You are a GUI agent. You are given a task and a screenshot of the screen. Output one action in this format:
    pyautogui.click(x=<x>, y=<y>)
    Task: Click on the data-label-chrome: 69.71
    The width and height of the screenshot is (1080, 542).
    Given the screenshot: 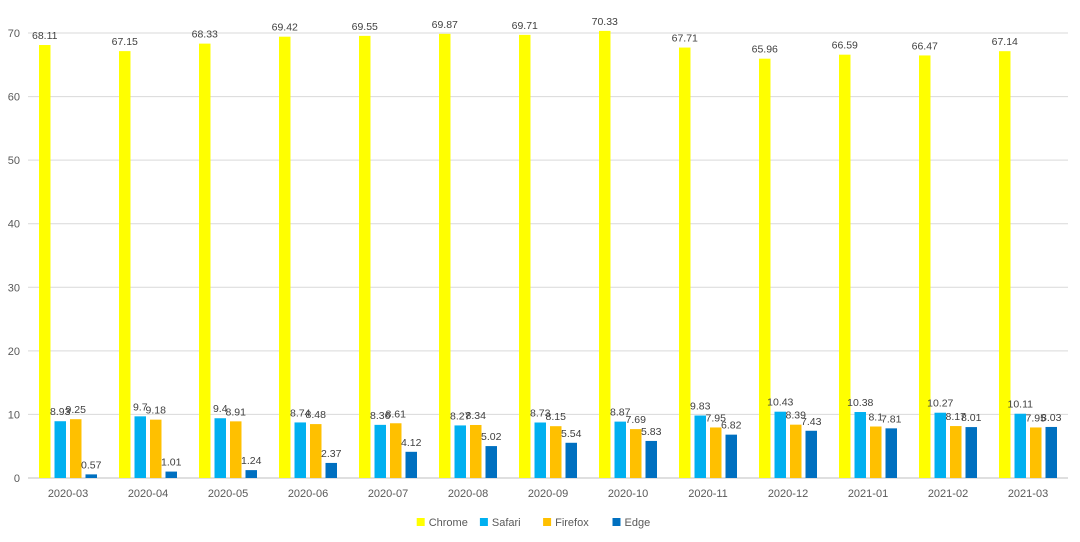 What is the action you would take?
    pyautogui.click(x=525, y=26)
    